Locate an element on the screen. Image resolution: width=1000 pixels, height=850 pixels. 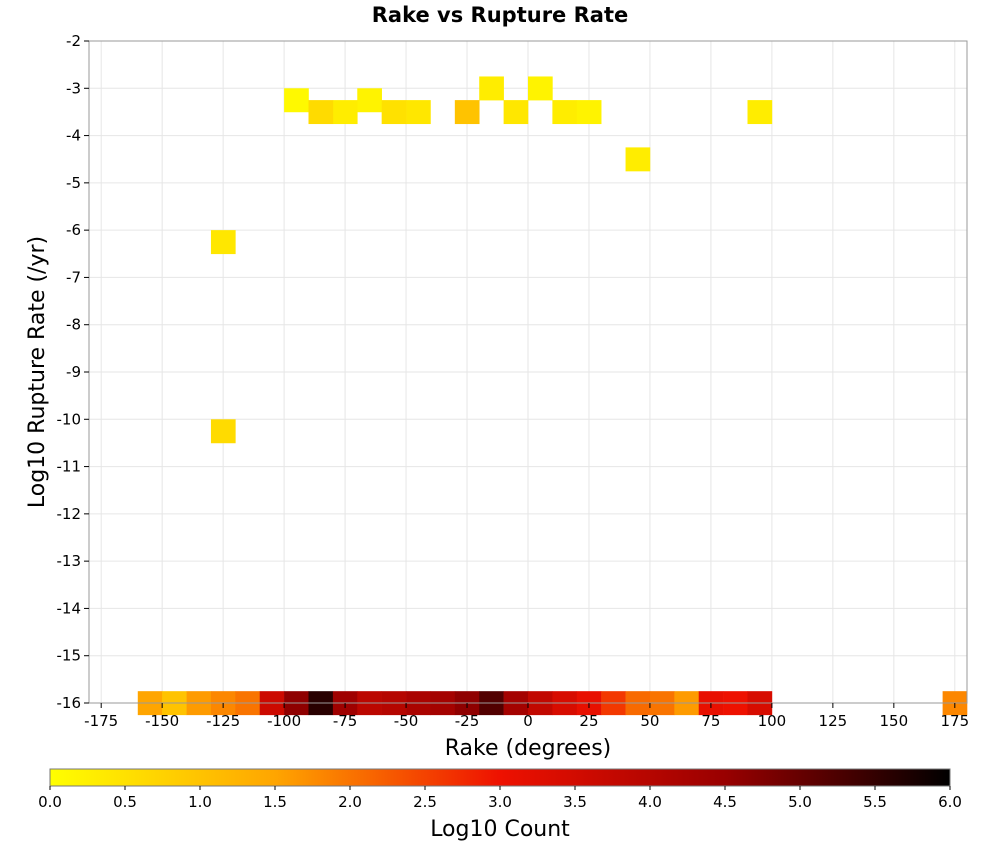
y-tick-label: -3 is located at coordinates (73, 88).